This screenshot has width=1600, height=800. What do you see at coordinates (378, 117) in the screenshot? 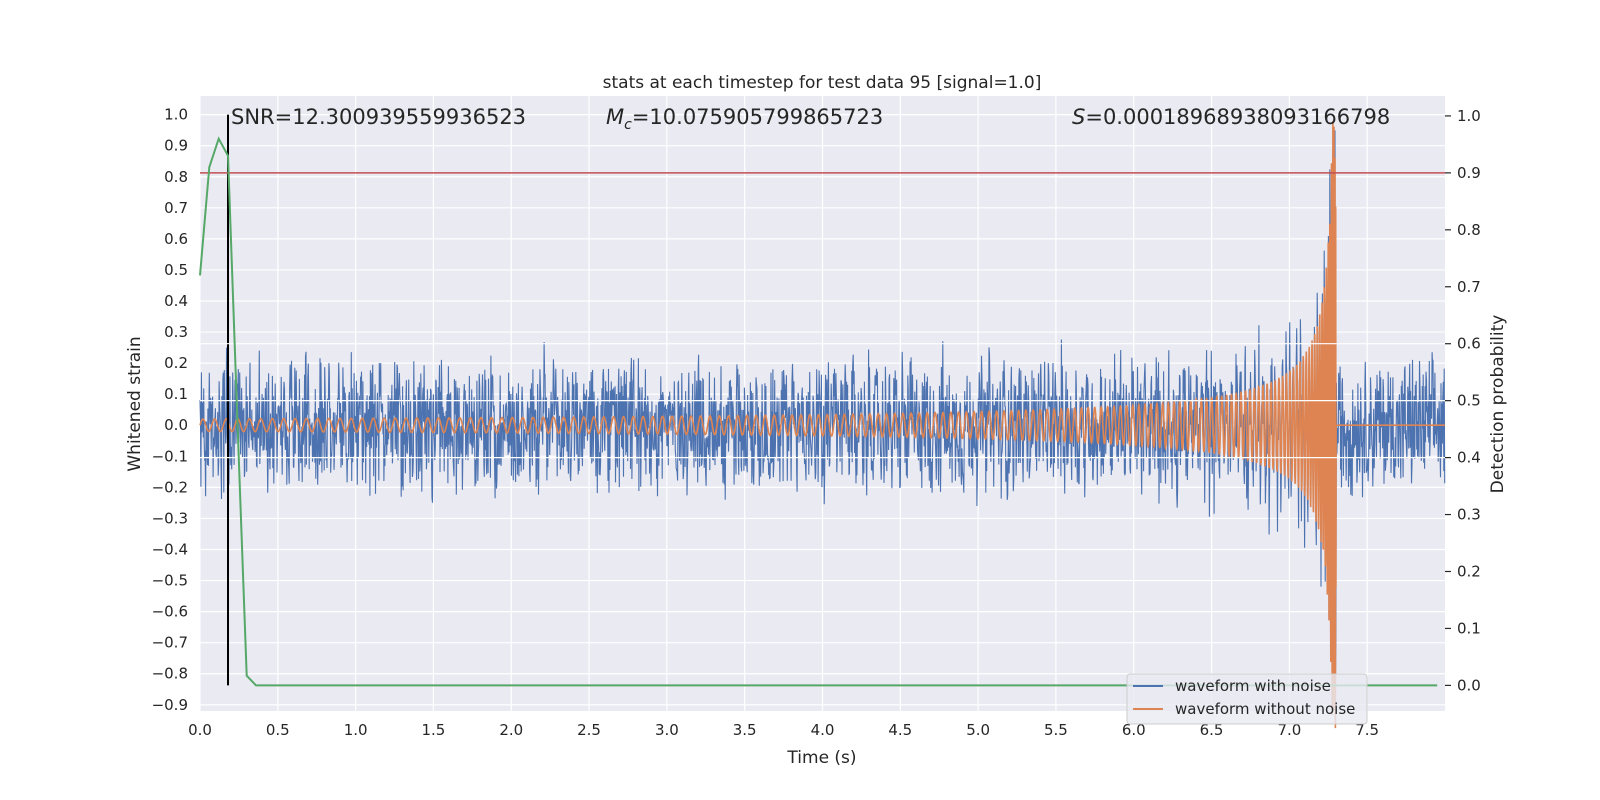
I see `snr-annotation: SNR=12.300939559936523` at bounding box center [378, 117].